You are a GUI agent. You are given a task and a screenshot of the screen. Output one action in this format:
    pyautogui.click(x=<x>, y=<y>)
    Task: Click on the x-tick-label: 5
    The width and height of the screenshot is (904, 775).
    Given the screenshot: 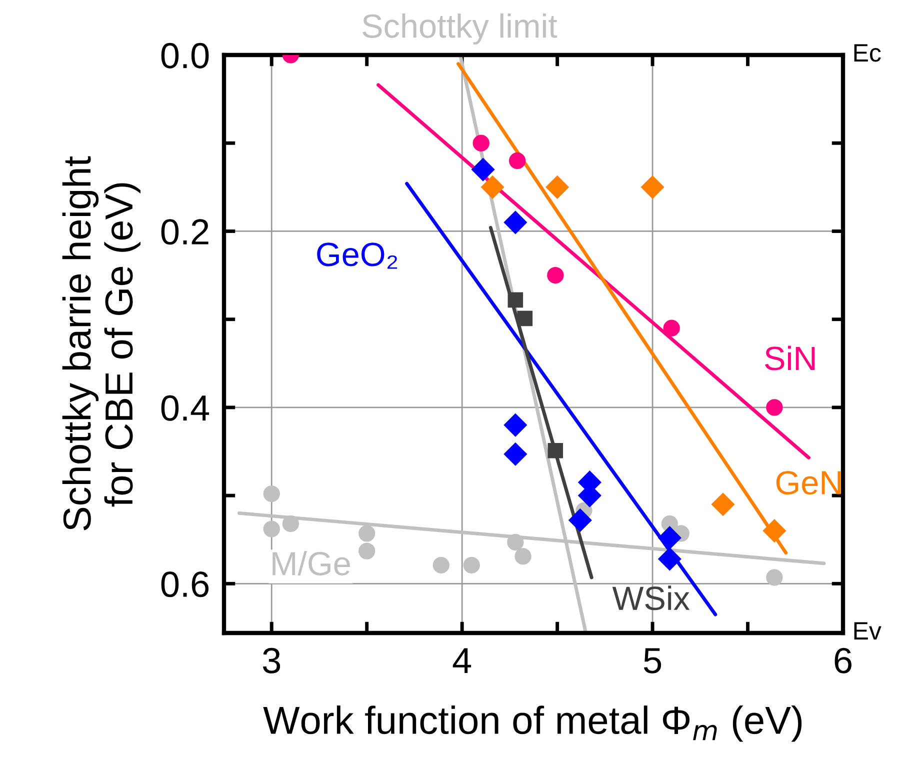 What is the action you would take?
    pyautogui.click(x=653, y=661)
    